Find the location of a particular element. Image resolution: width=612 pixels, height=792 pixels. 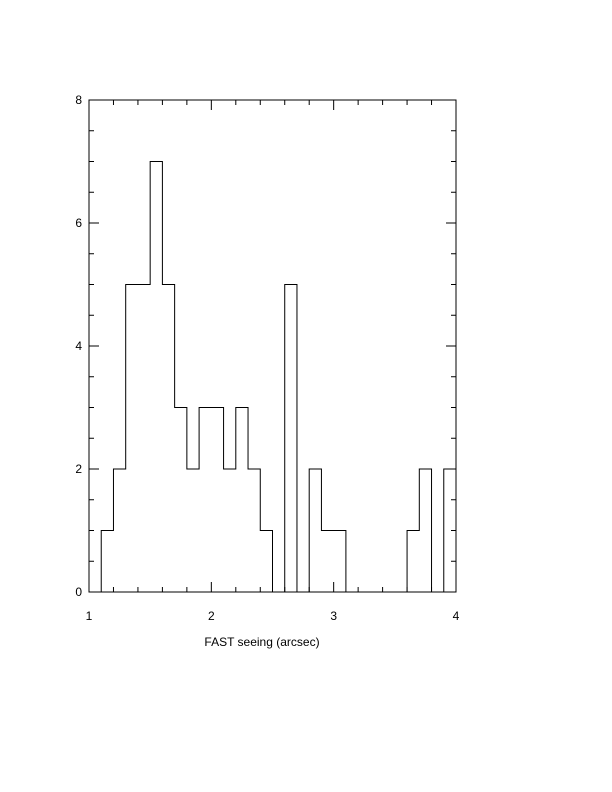

y-tick-label: 8 is located at coordinates (78, 100).